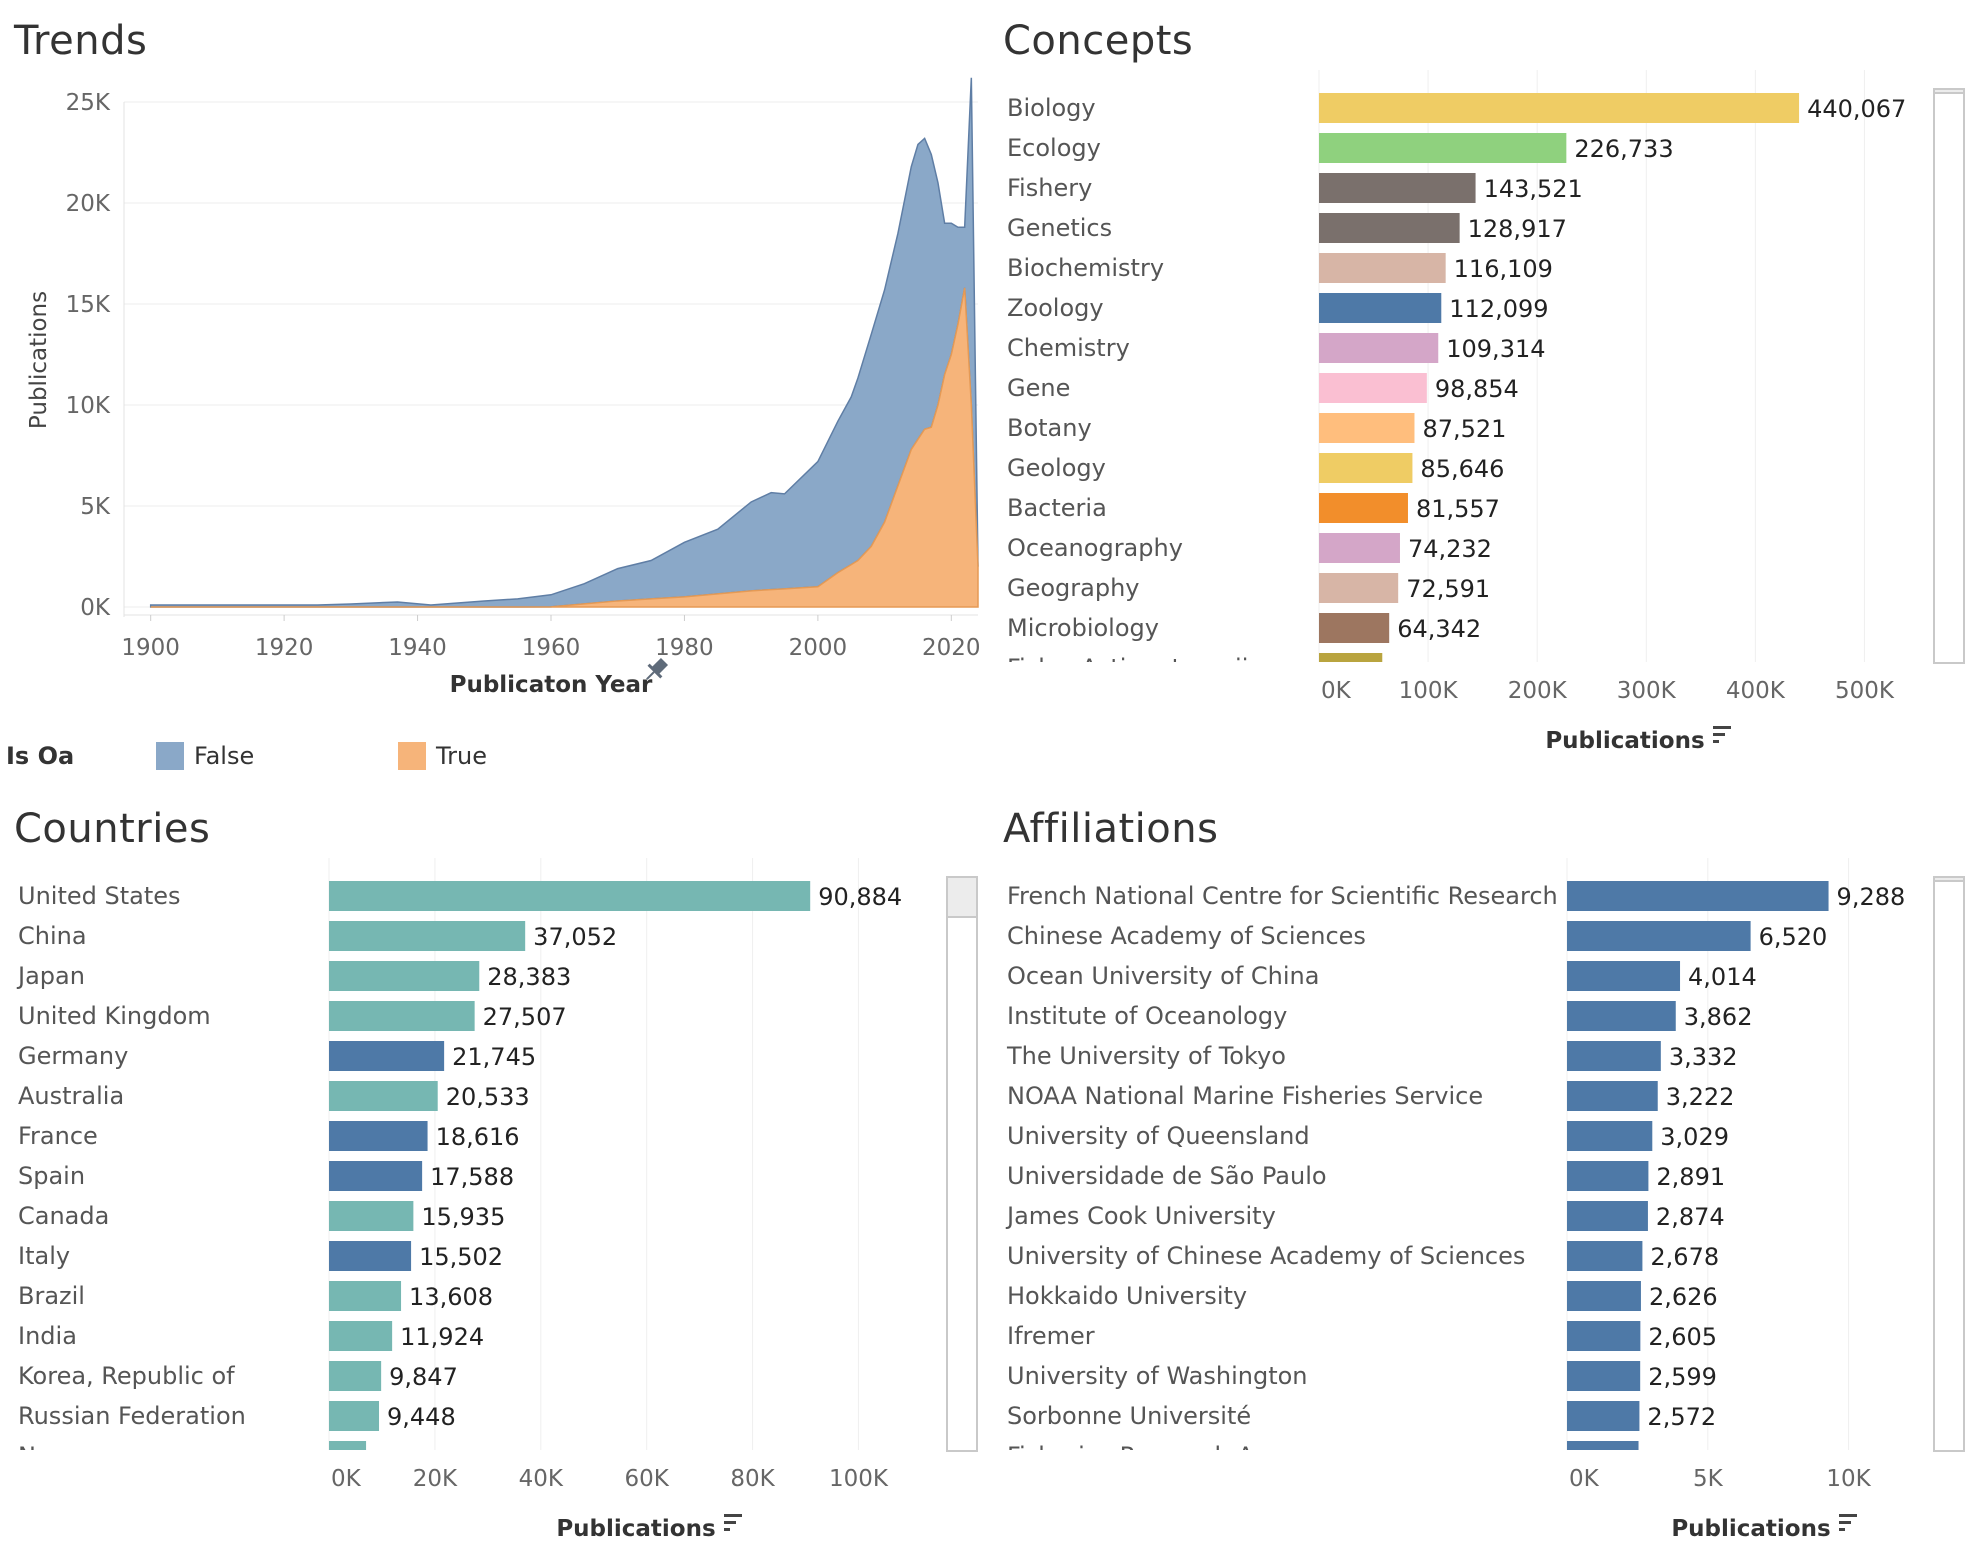  I want to click on concepts-category-label: Bacteria, so click(1057, 508).